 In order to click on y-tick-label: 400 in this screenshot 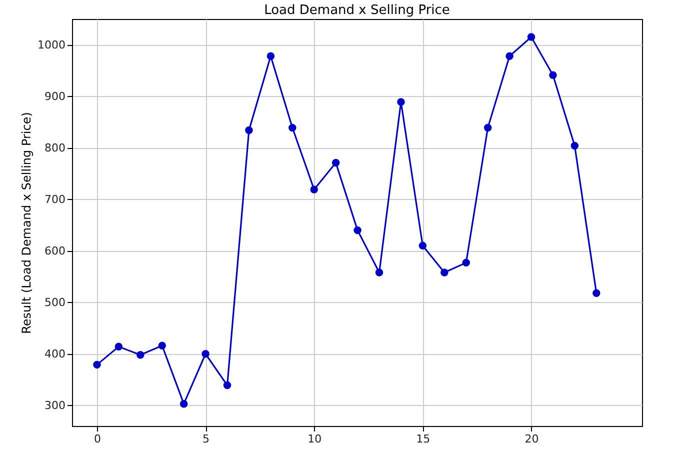, I will do `click(55, 353)`.